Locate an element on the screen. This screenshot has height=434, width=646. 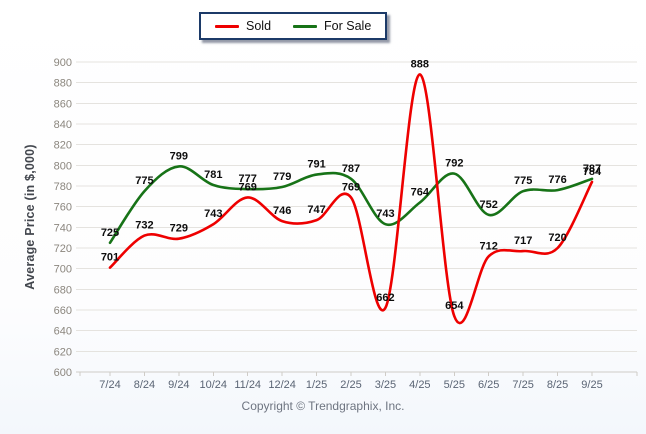
svg-text: 732 is located at coordinates (144, 226).